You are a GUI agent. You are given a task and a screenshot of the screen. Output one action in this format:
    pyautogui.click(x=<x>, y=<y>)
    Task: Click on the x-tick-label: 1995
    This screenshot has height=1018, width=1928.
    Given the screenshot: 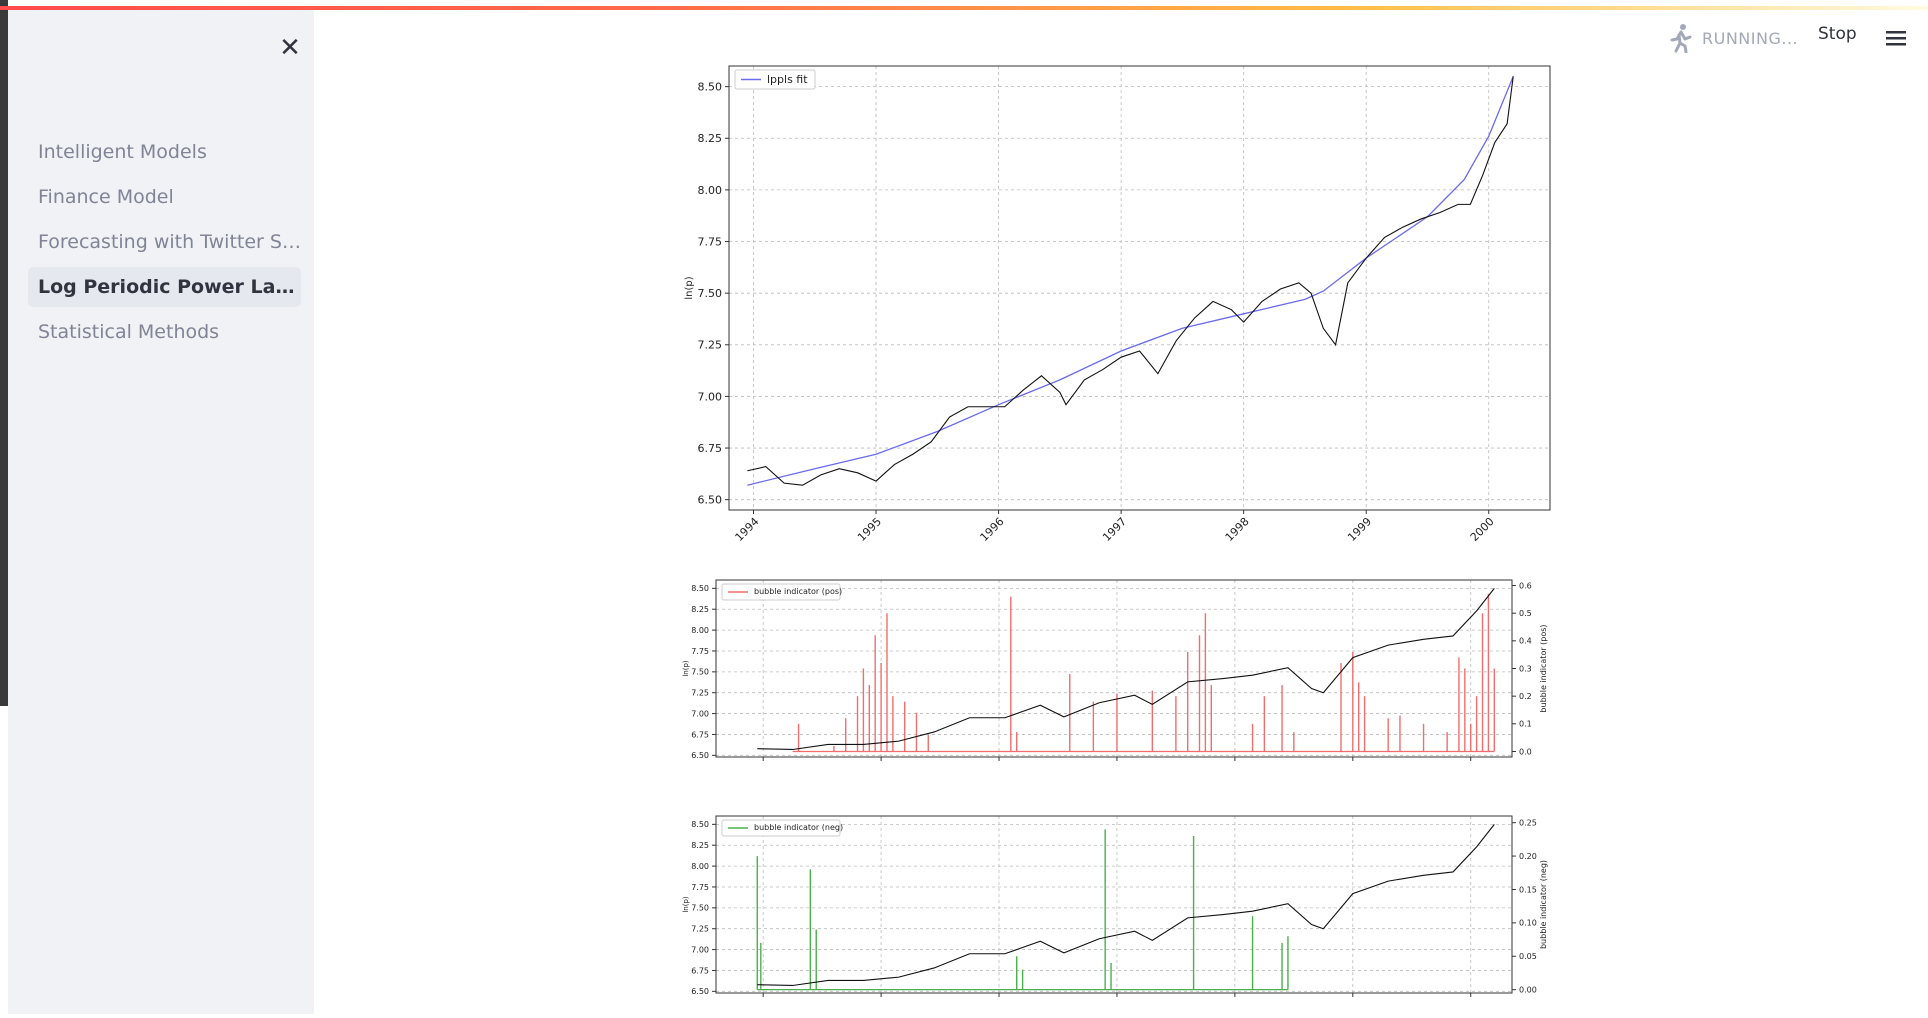 What is the action you would take?
    pyautogui.click(x=869, y=529)
    